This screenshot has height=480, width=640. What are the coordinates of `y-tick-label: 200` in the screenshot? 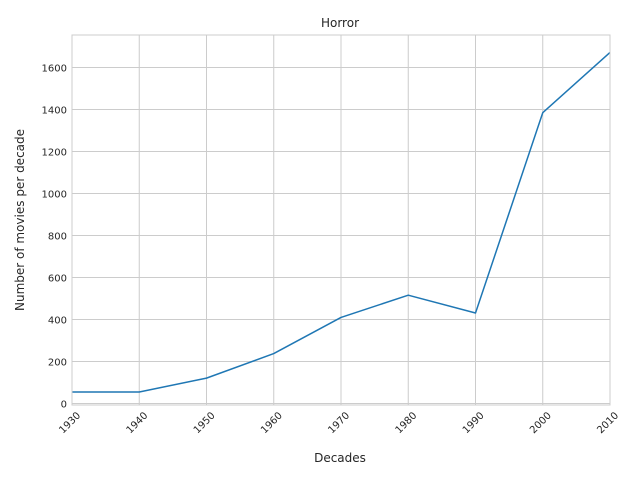 It's located at (57, 363).